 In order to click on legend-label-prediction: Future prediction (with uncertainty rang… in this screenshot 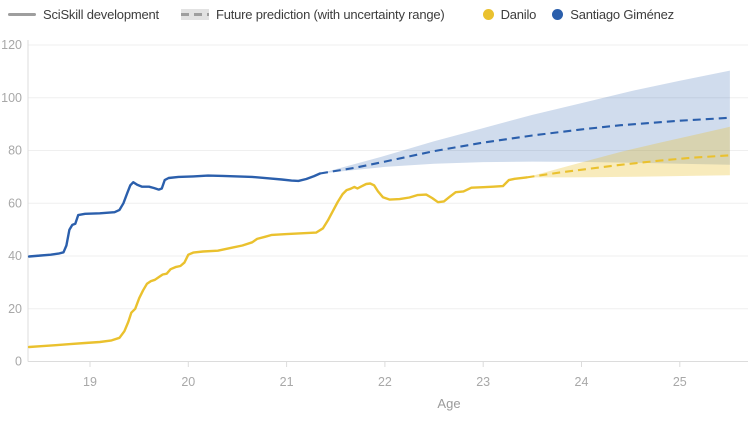, I will do `click(330, 14)`.